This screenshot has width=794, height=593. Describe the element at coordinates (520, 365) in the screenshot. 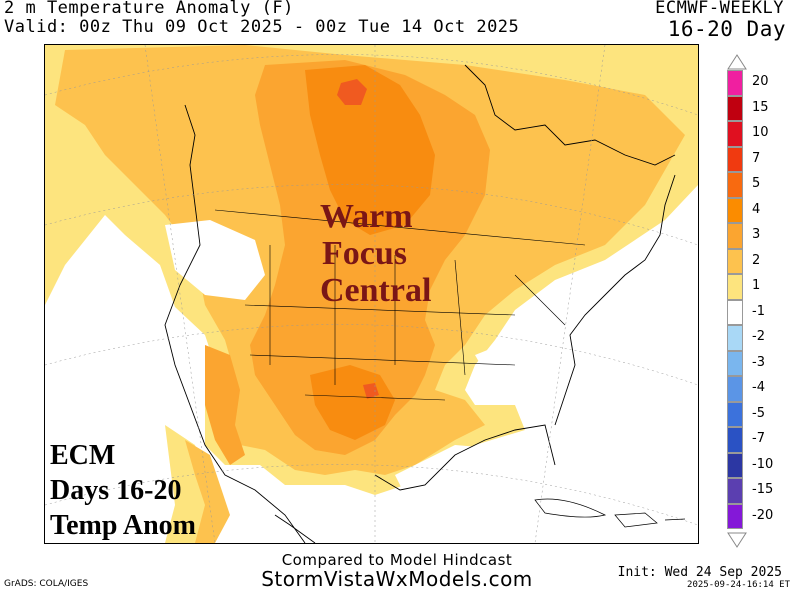

I see `anomaly-region-near-normal-se` at that location.